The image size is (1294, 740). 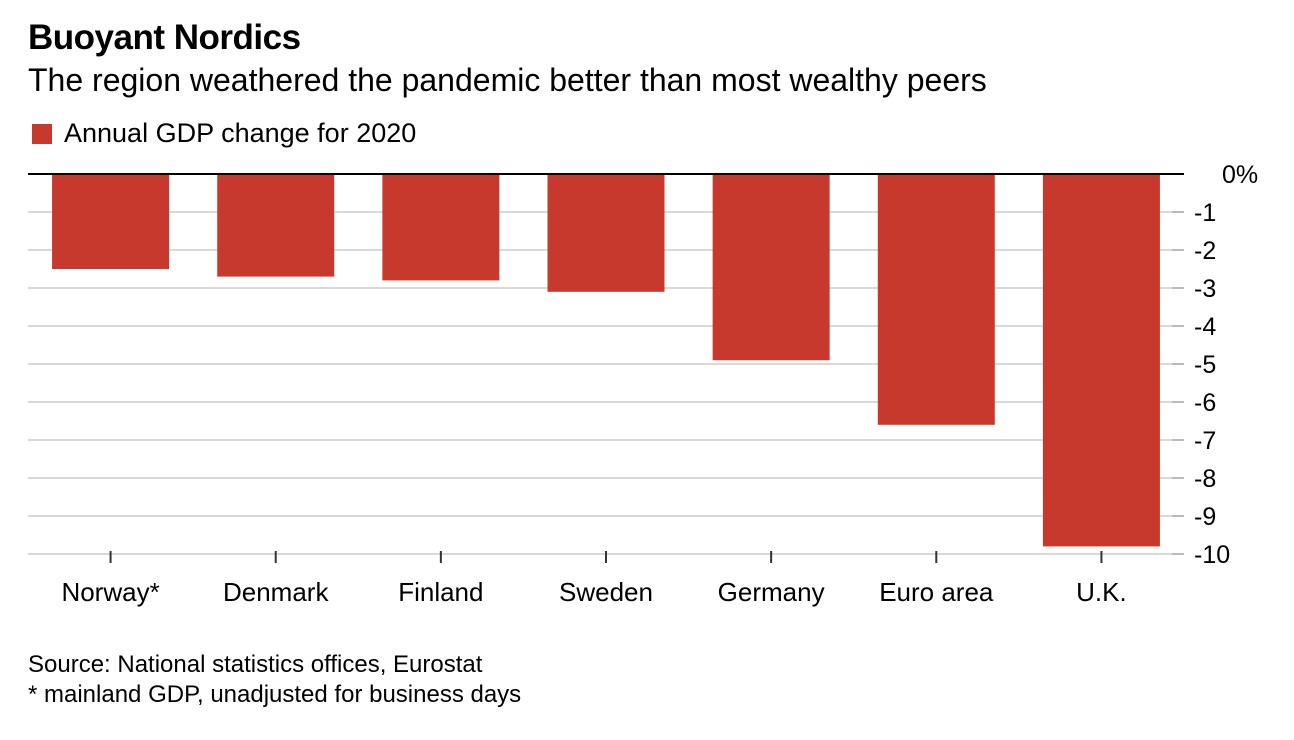 I want to click on y-tick-label: -2, so click(x=1205, y=251).